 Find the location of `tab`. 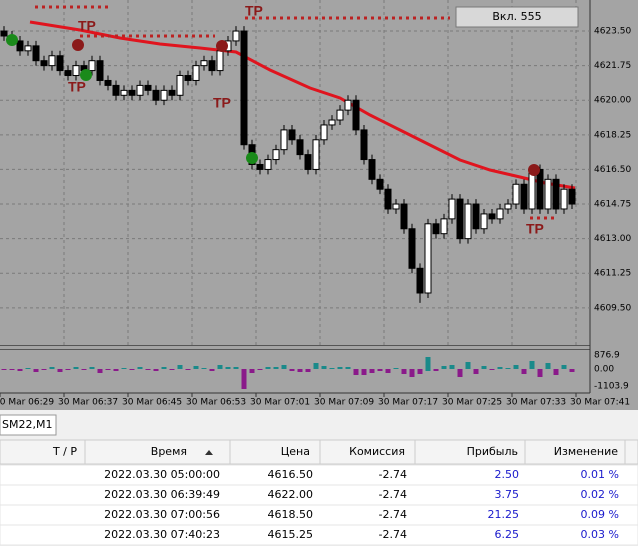

tab is located at coordinates (28, 425).